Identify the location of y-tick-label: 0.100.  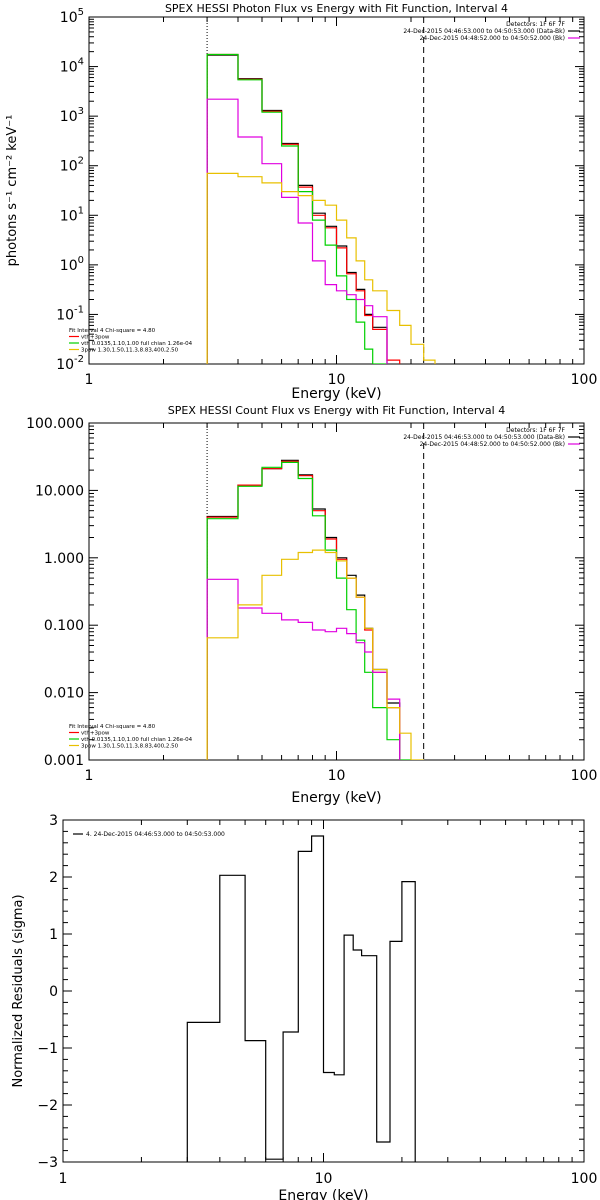
(64, 626).